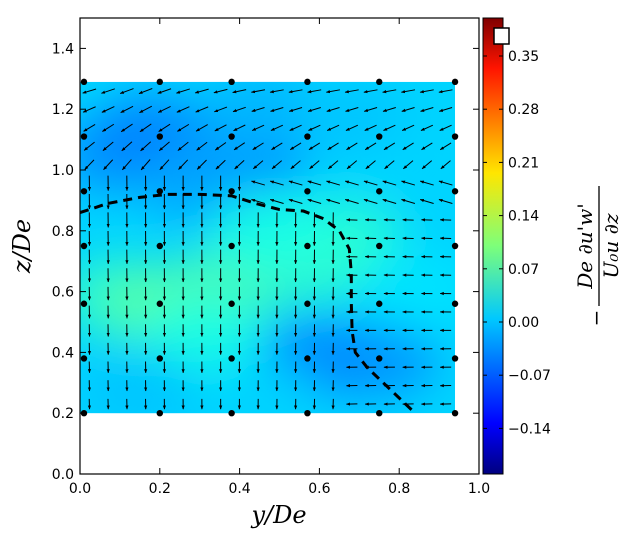 This screenshot has height=550, width=633. Describe the element at coordinates (63, 353) in the screenshot. I see `y-tick-label: 0.4` at that location.